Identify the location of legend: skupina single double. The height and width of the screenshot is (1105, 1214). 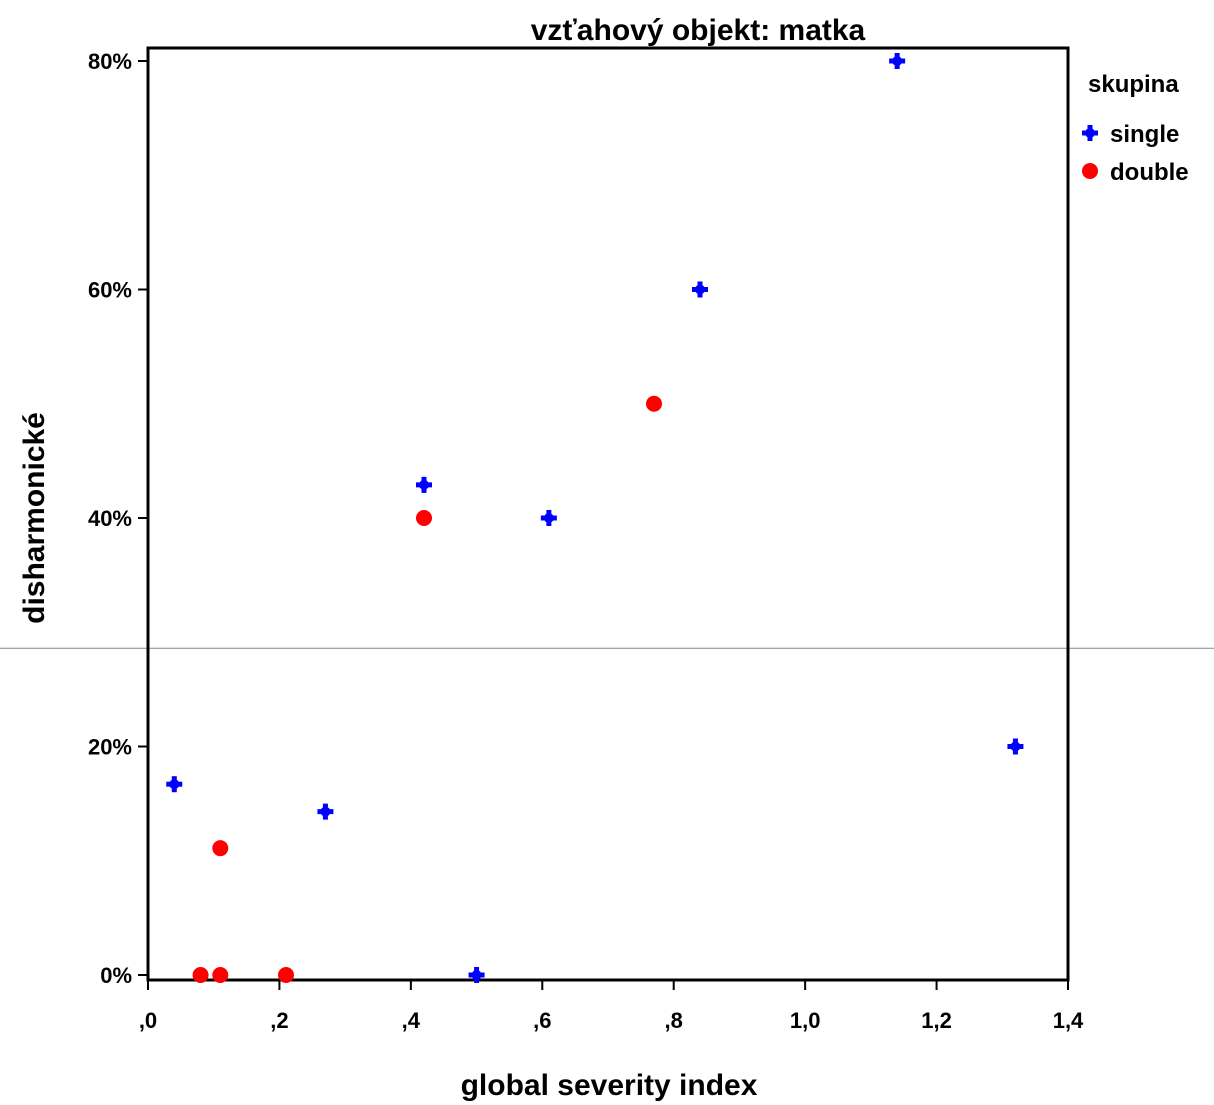
(1135, 128).